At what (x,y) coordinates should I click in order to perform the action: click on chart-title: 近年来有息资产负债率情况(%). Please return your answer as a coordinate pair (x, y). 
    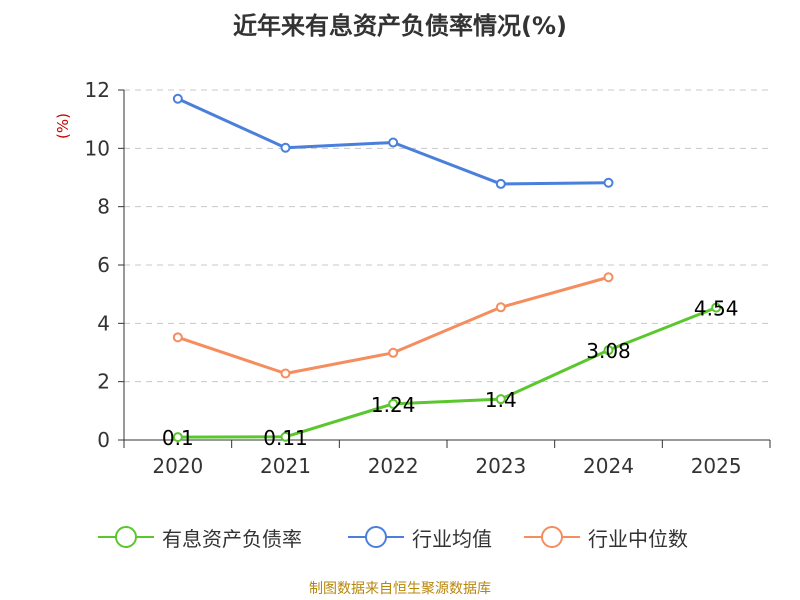
    Looking at the image, I should click on (400, 26).